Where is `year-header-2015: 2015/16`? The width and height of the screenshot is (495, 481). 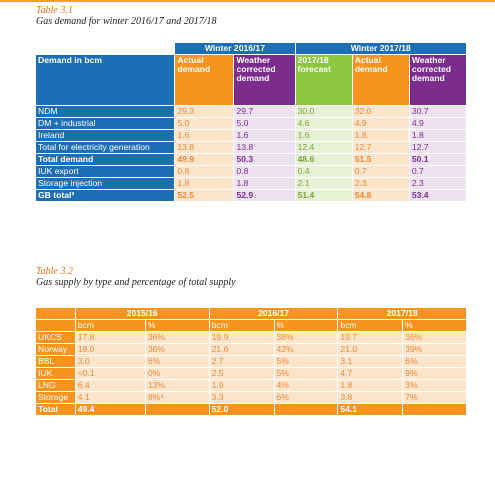 year-header-2015: 2015/16 is located at coordinates (142, 314).